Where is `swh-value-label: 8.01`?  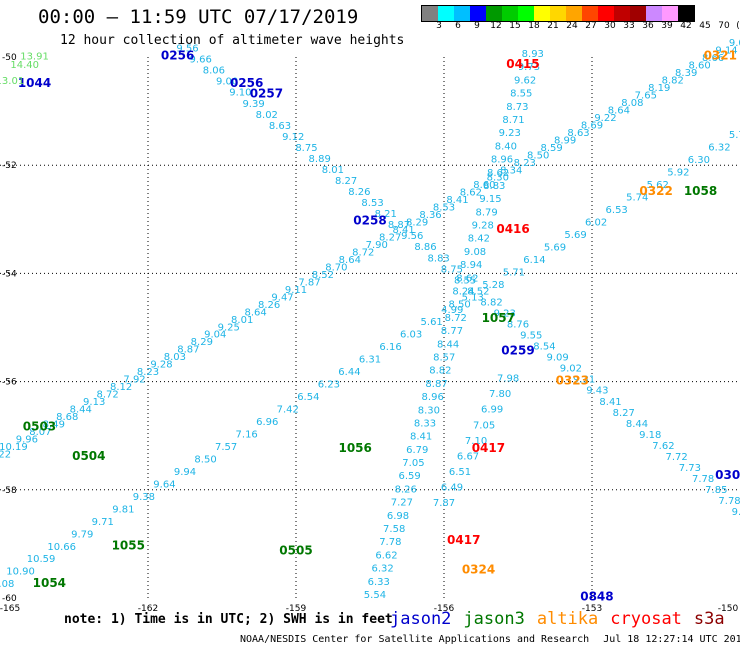 swh-value-label: 8.01 is located at coordinates (242, 320).